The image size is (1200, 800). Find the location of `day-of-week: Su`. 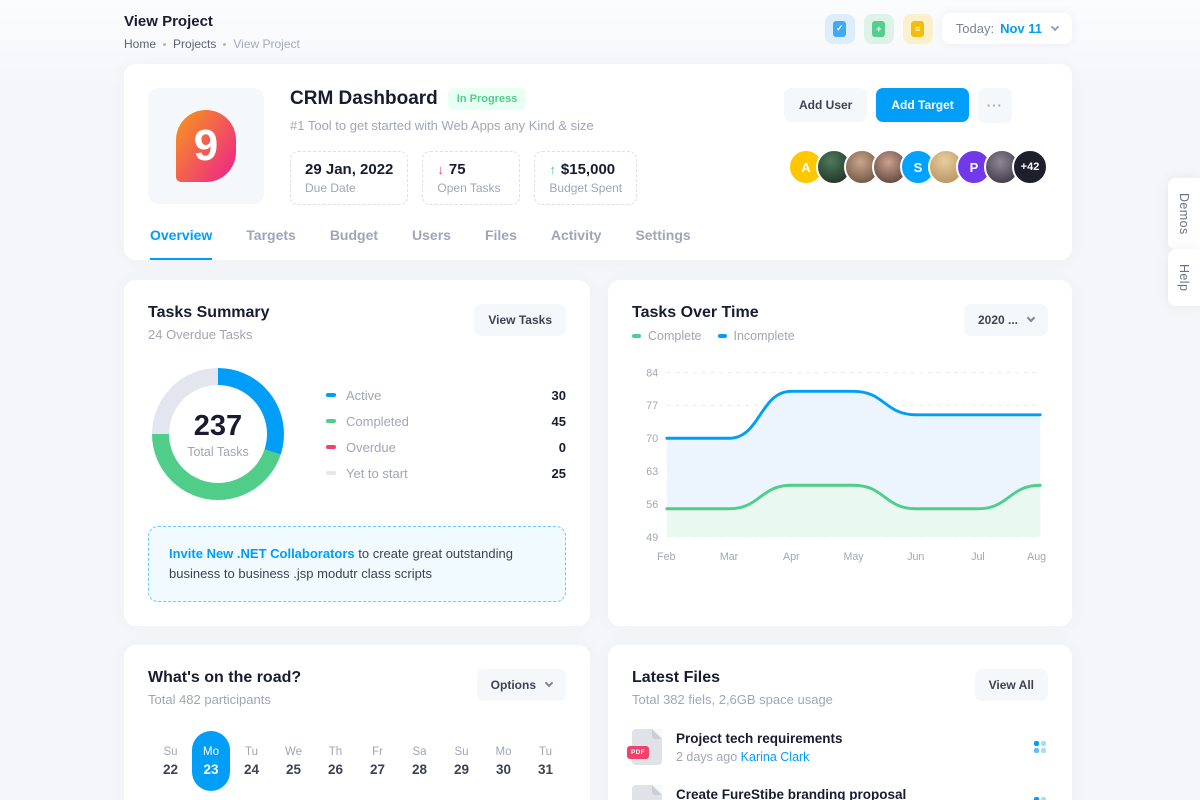

day-of-week: Su is located at coordinates (170, 751).